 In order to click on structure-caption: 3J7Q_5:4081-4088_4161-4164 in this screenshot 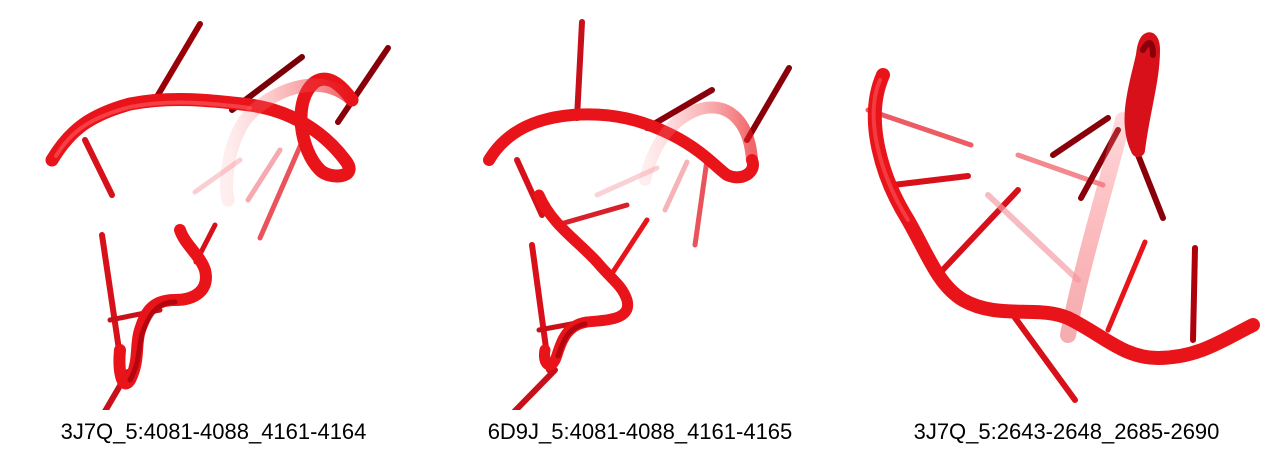, I will do `click(213, 431)`.